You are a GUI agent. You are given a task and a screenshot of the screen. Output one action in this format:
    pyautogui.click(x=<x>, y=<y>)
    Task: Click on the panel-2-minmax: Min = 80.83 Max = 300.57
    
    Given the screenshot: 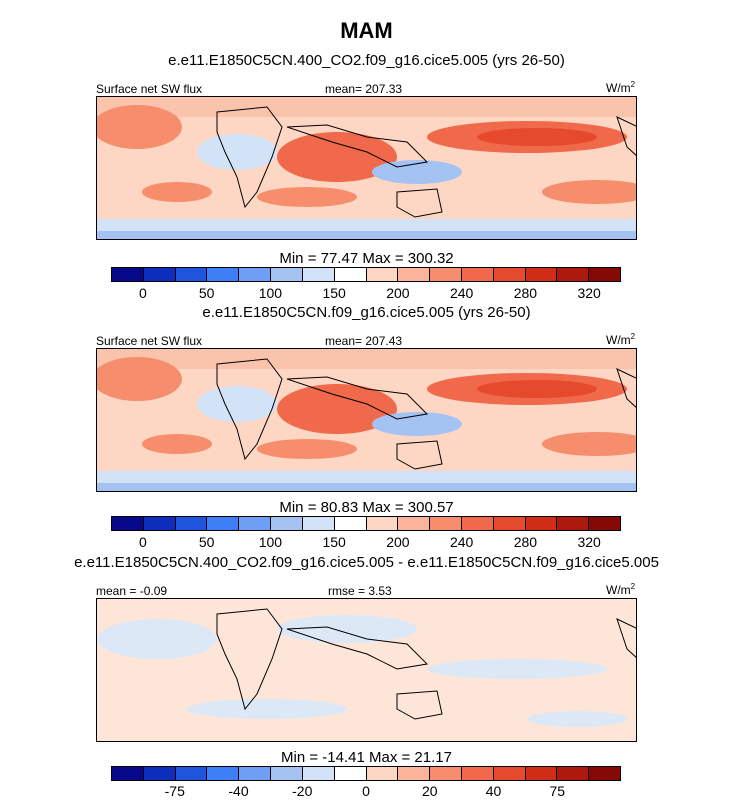 What is the action you would take?
    pyautogui.click(x=366, y=507)
    